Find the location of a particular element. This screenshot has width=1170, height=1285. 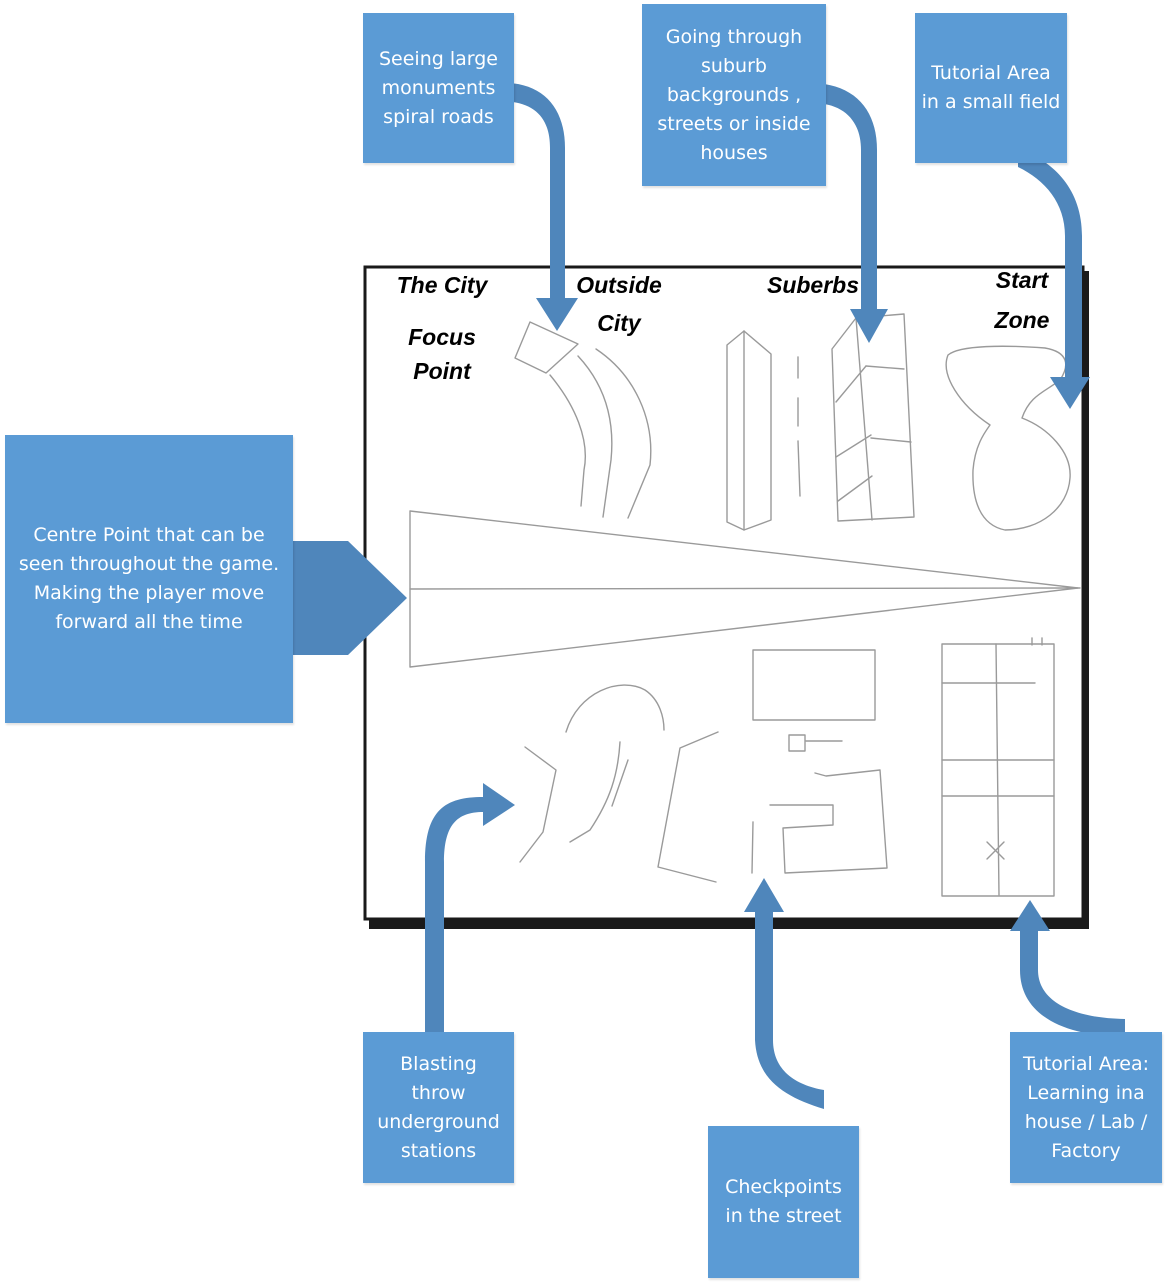

callout-line: backgrounds , is located at coordinates (734, 94).